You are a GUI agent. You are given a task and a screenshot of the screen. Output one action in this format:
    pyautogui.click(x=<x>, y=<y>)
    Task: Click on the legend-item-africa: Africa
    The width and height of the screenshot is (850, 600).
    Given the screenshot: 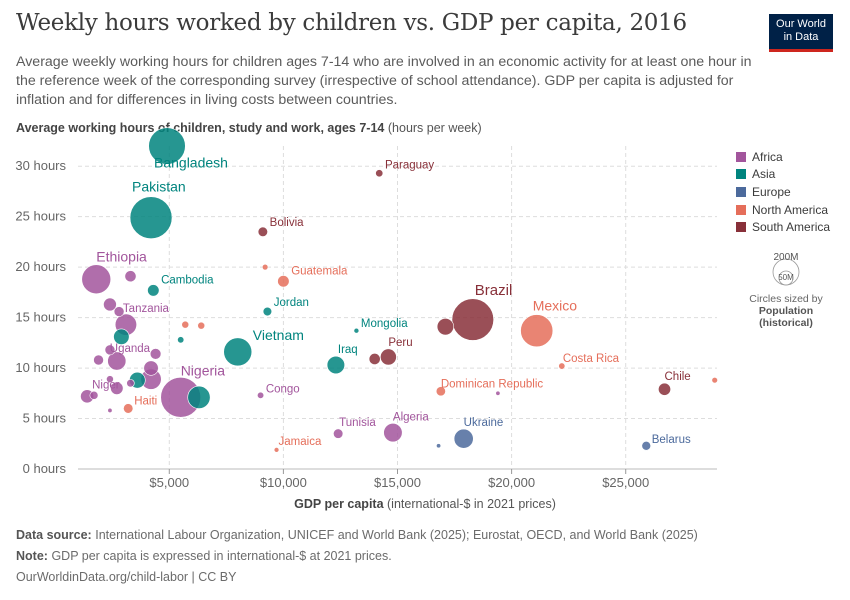 What is the action you would take?
    pyautogui.click(x=783, y=157)
    